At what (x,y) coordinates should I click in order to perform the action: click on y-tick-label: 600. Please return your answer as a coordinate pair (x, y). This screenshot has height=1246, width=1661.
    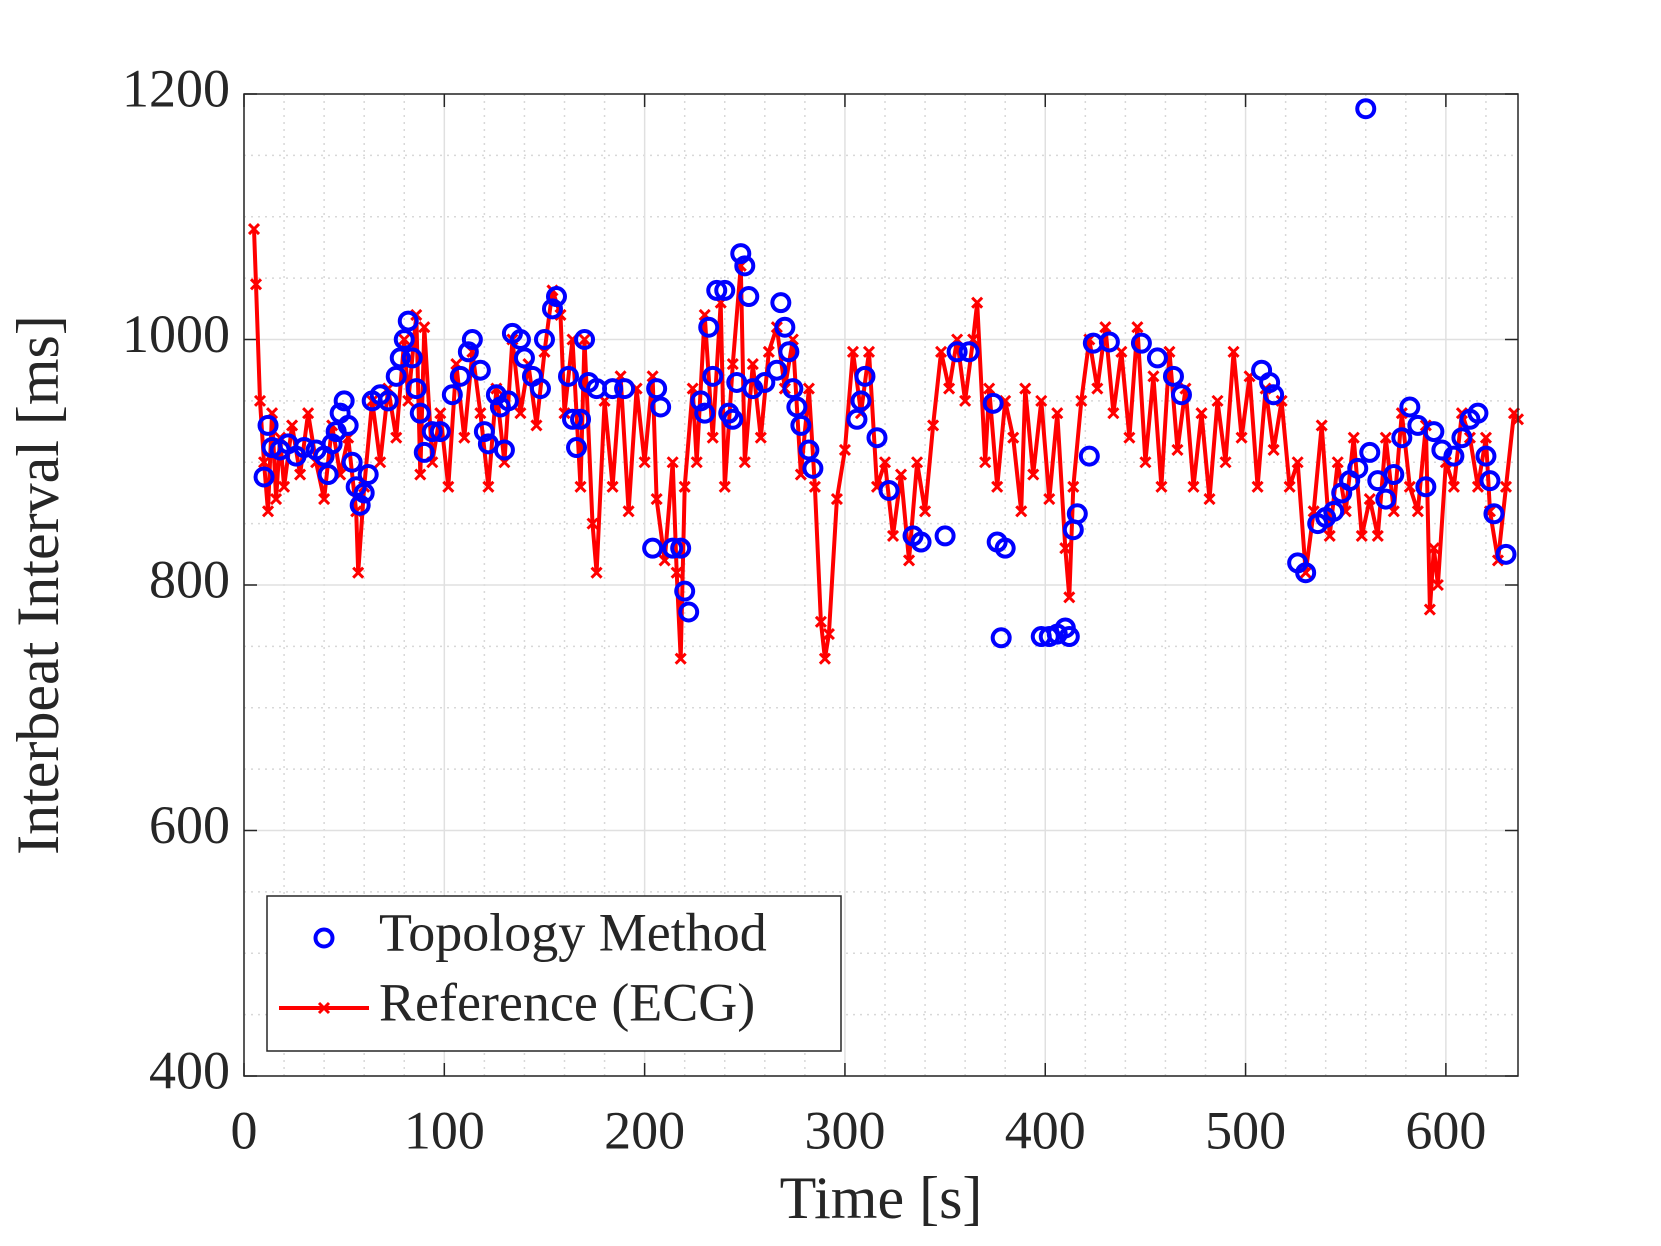
    Looking at the image, I should click on (189, 825).